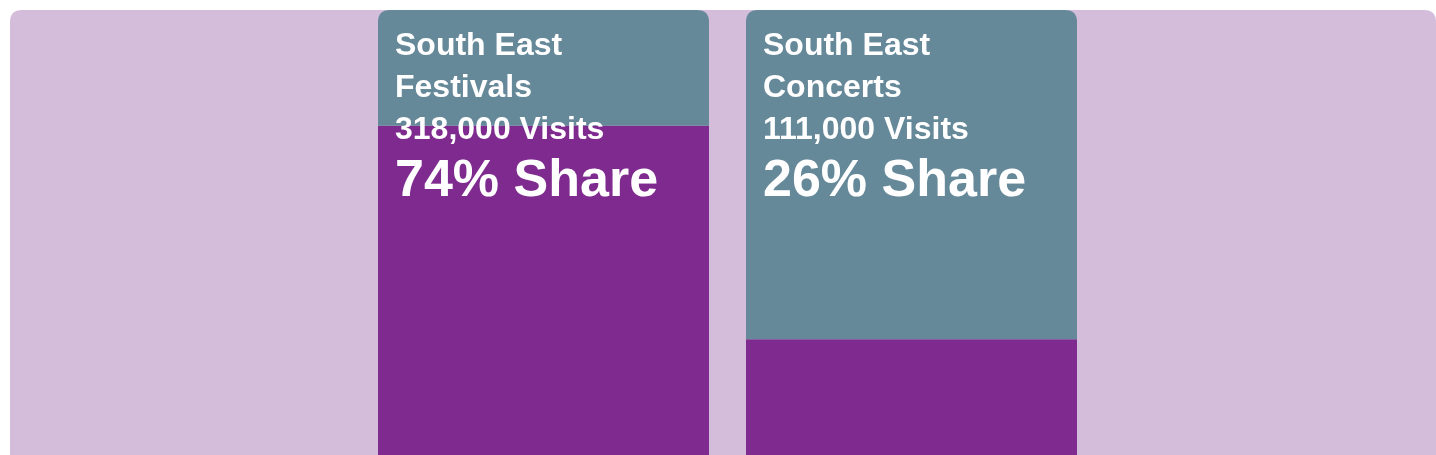 This screenshot has height=455, width=1436. What do you see at coordinates (479, 65) in the screenshot?
I see `x-tick-label: South East Festivals` at bounding box center [479, 65].